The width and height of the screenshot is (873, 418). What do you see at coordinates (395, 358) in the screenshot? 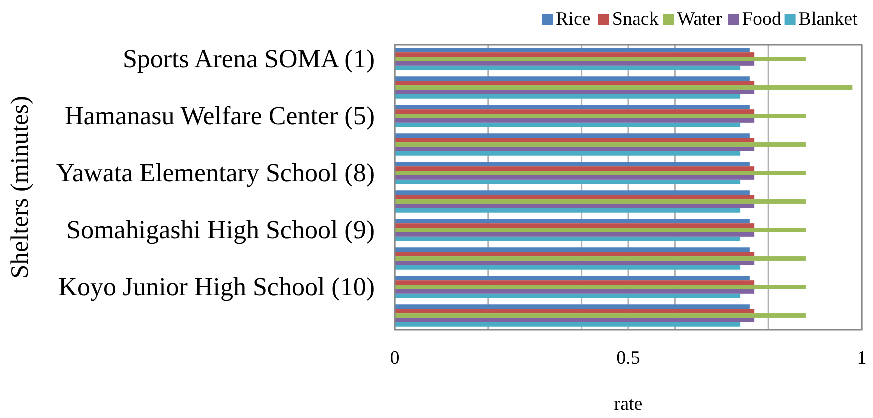
I see `x-tick-label: 0` at bounding box center [395, 358].